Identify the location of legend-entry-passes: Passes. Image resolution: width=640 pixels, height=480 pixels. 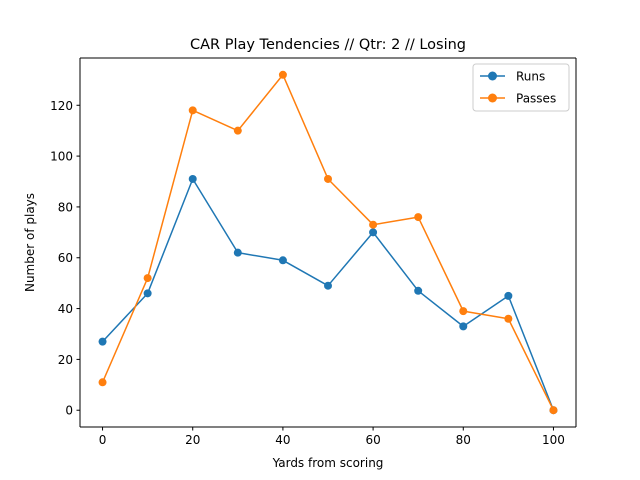
(518, 99).